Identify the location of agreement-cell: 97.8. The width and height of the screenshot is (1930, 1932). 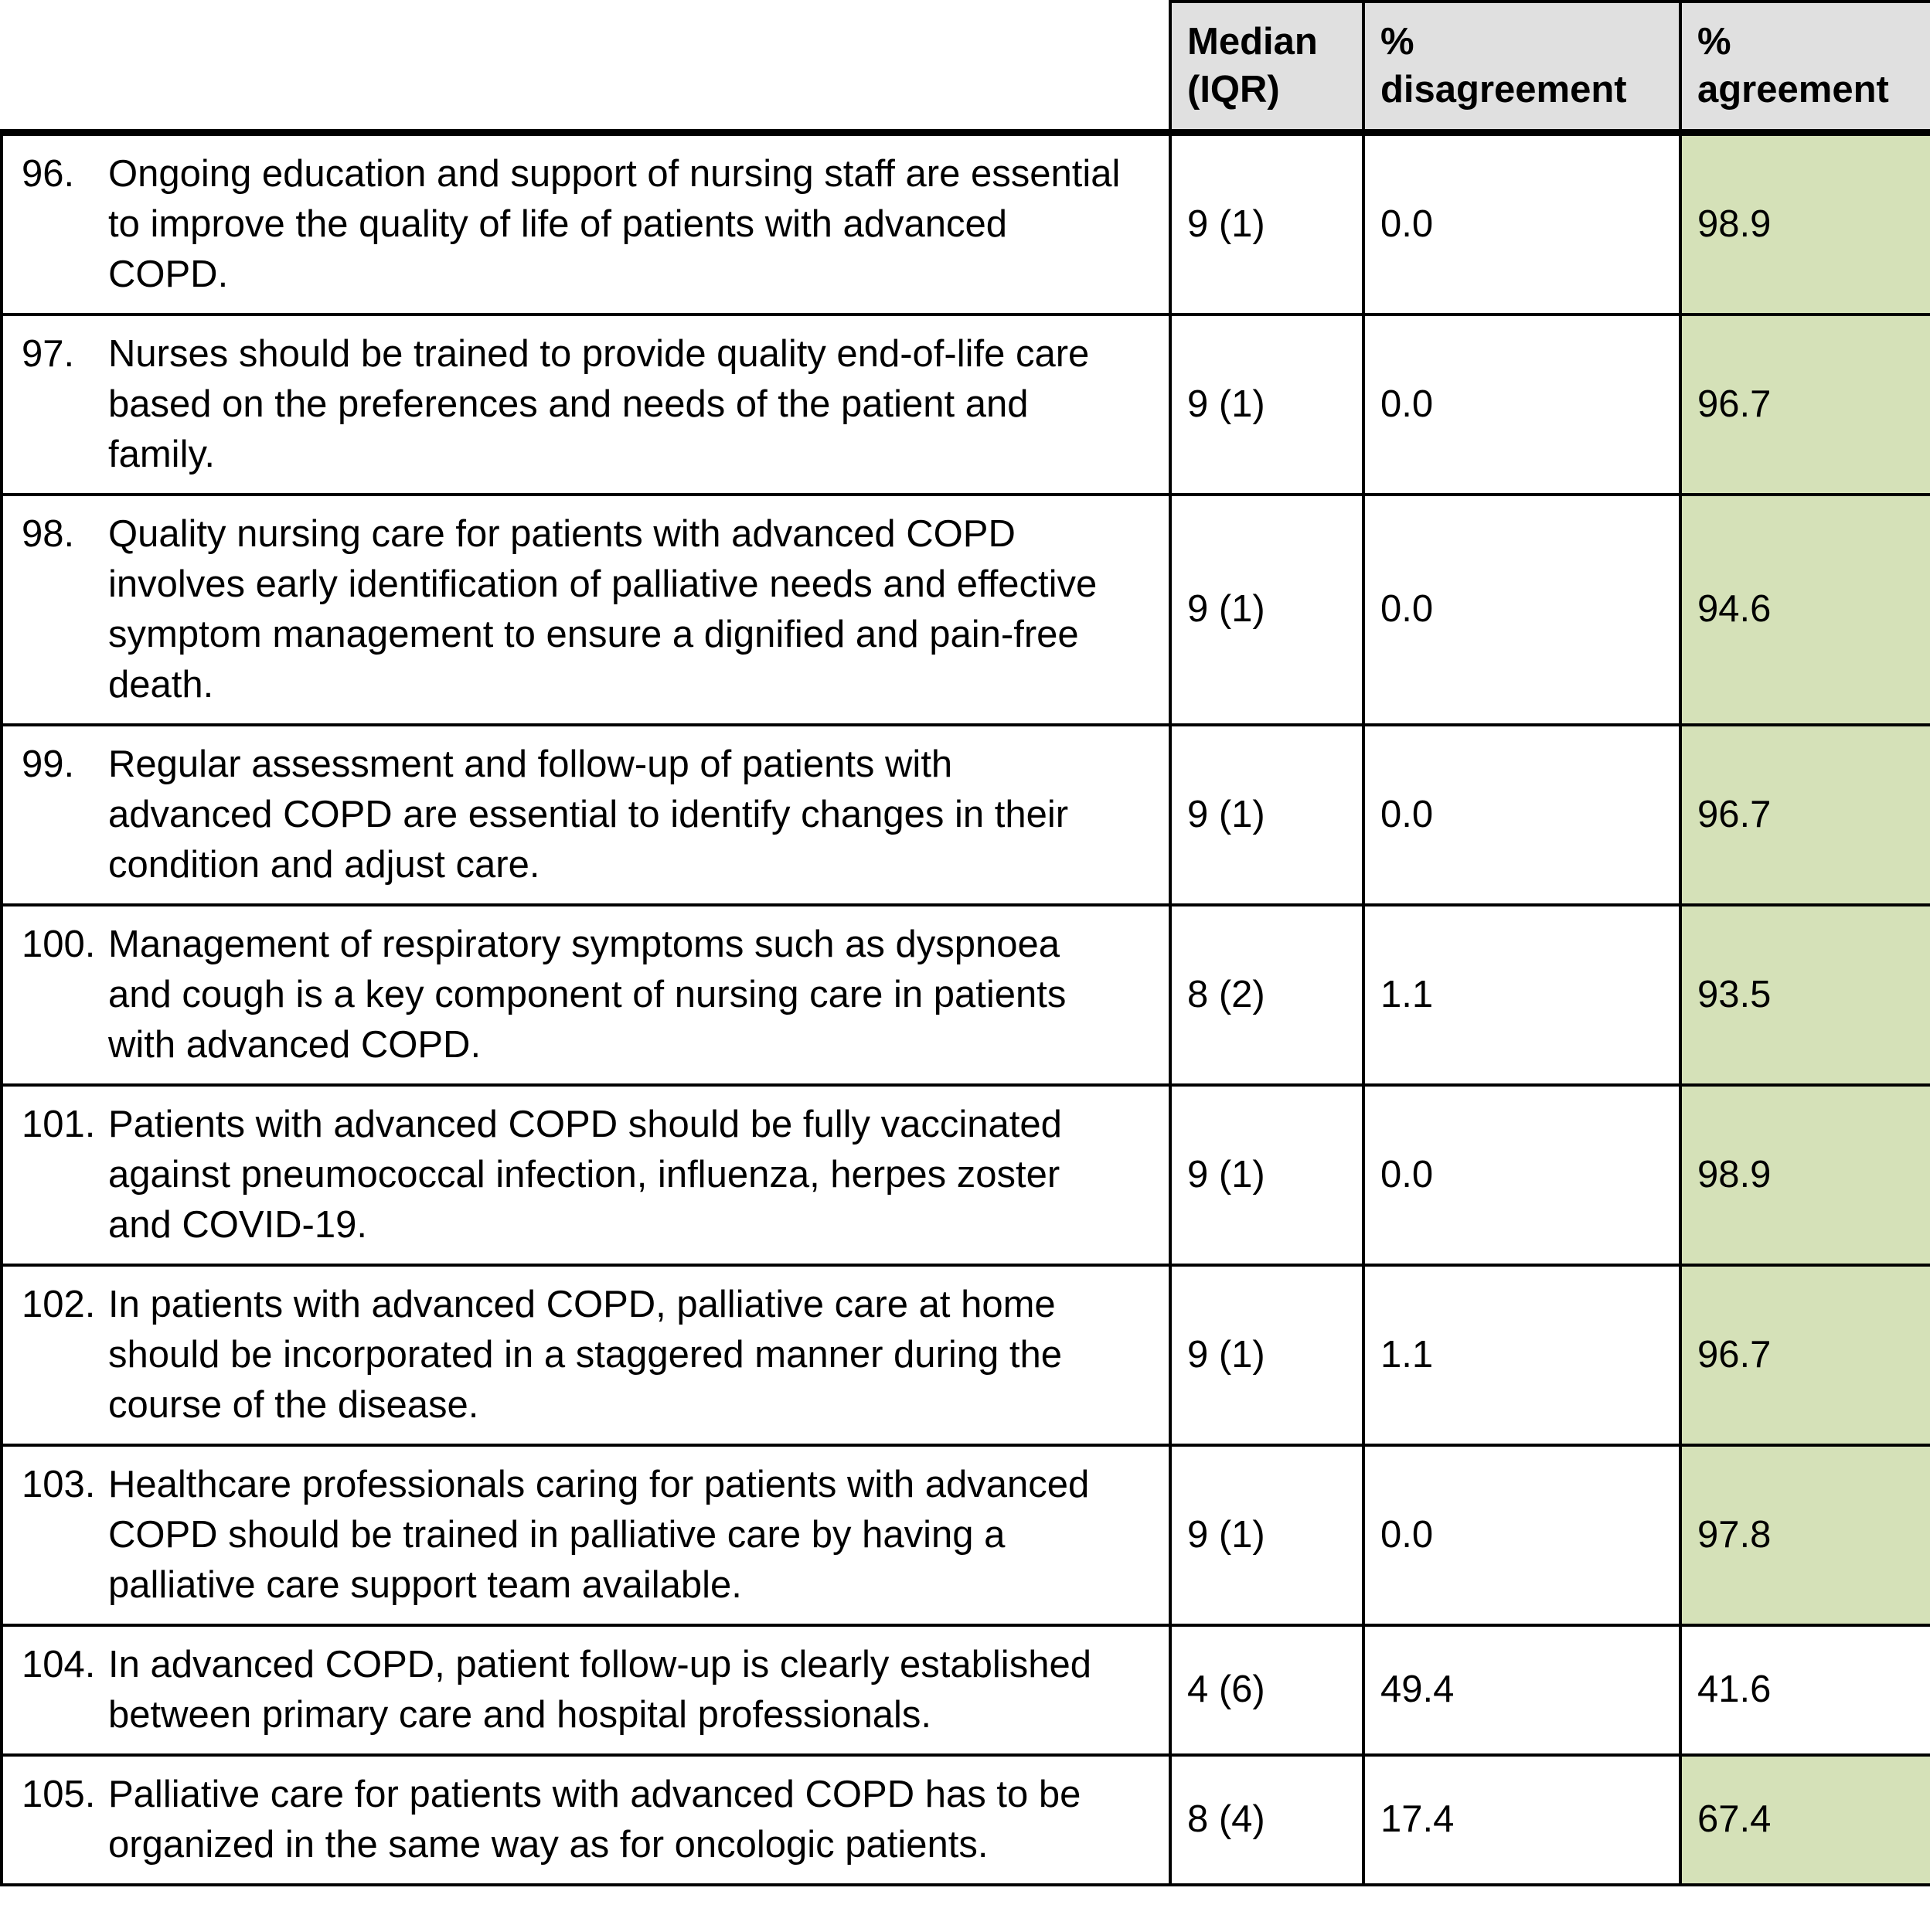
(1804, 1535).